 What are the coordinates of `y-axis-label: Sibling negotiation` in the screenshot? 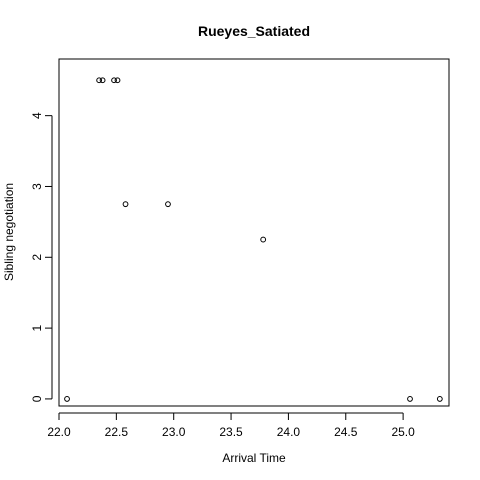 It's located at (9, 232).